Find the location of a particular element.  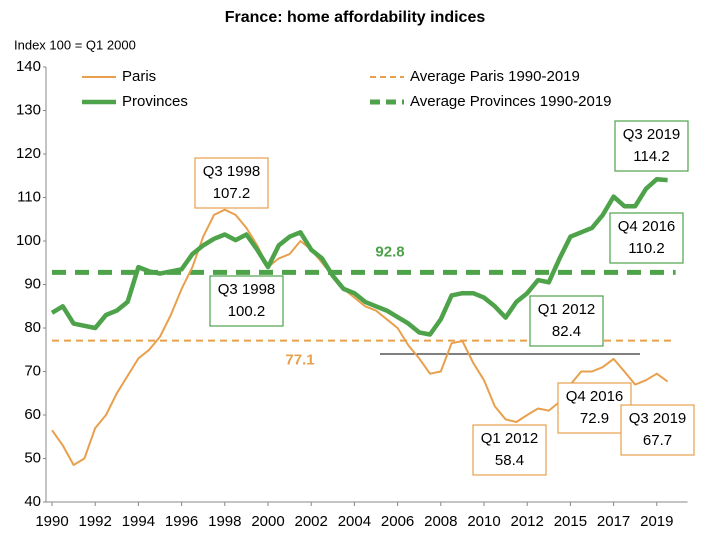

annotation-value: 114.2 is located at coordinates (651, 156).